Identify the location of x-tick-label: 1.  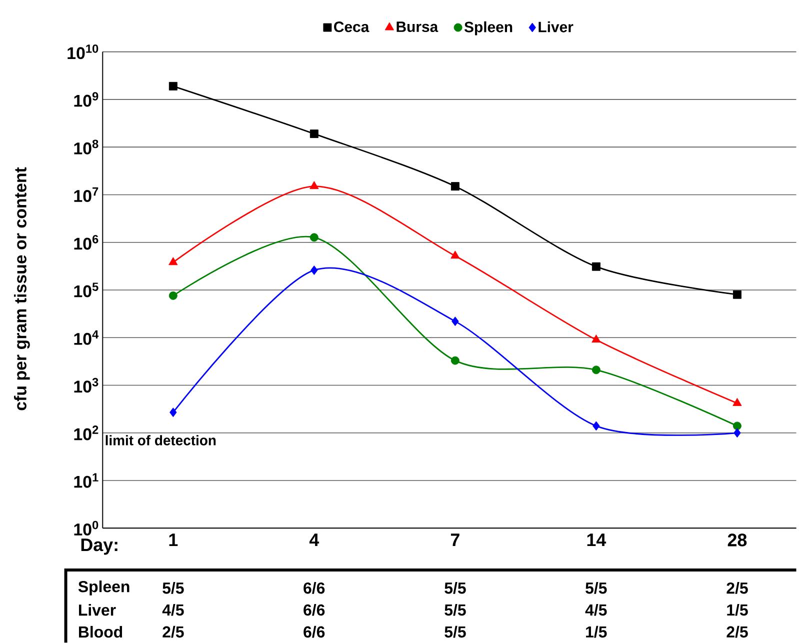
(173, 540).